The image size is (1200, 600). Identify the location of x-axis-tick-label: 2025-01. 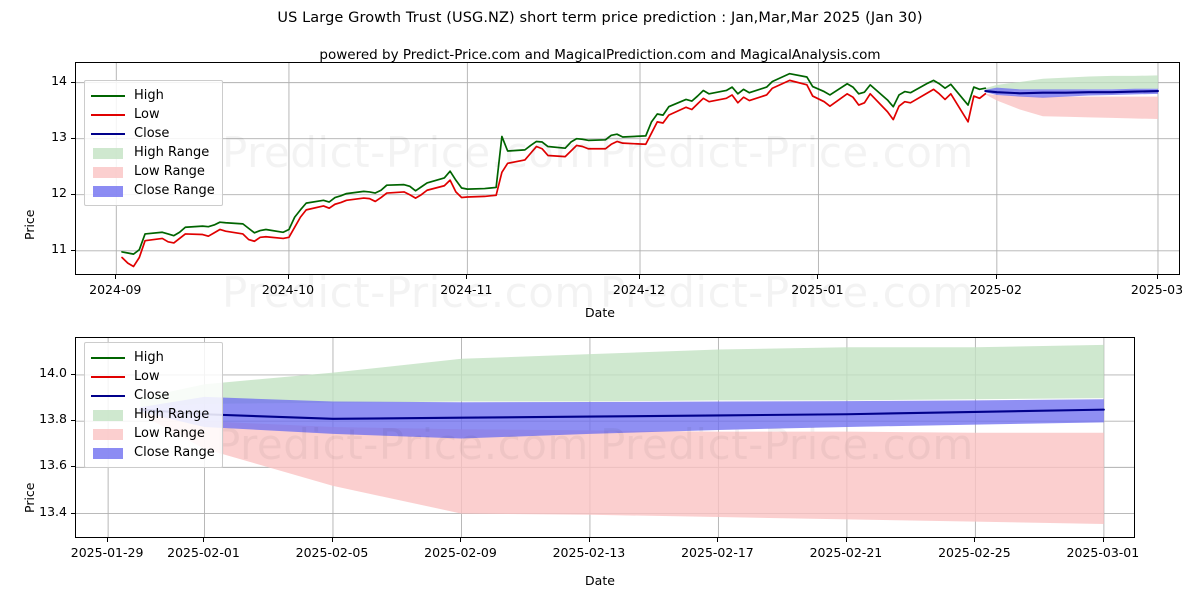
(817, 289).